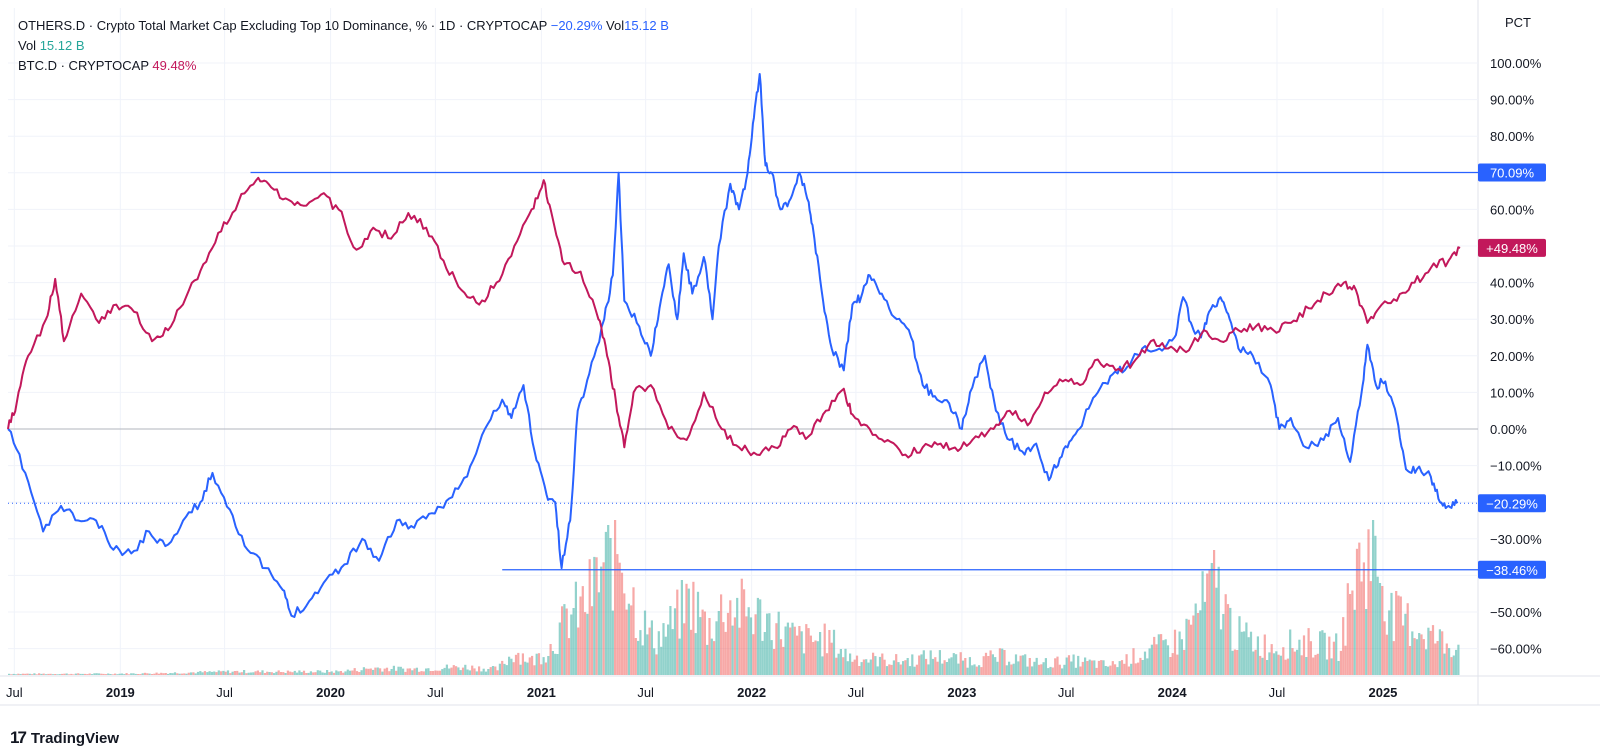  Describe the element at coordinates (343, 66) in the screenshot. I see `legend-row-btc: BTC.D · CRYPTOCAP 49.48%` at that location.